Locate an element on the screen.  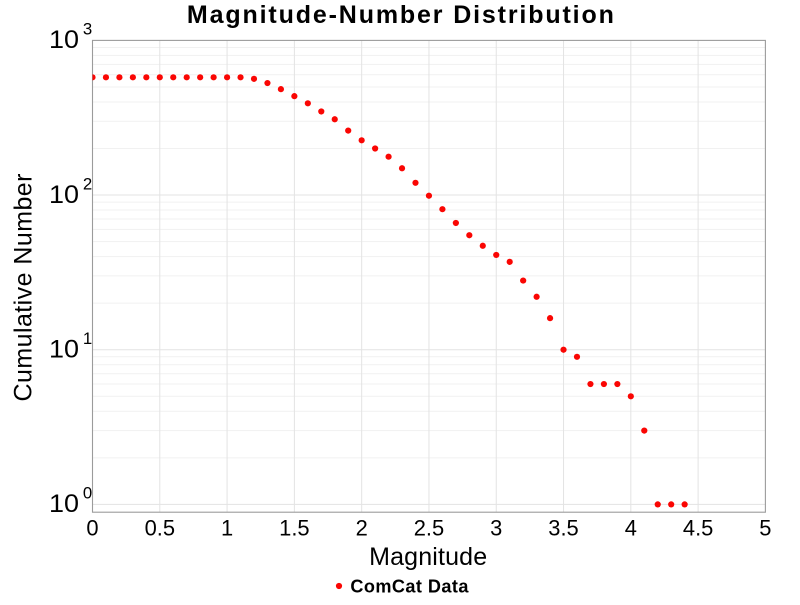
svg-text: 2.5 is located at coordinates (429, 527).